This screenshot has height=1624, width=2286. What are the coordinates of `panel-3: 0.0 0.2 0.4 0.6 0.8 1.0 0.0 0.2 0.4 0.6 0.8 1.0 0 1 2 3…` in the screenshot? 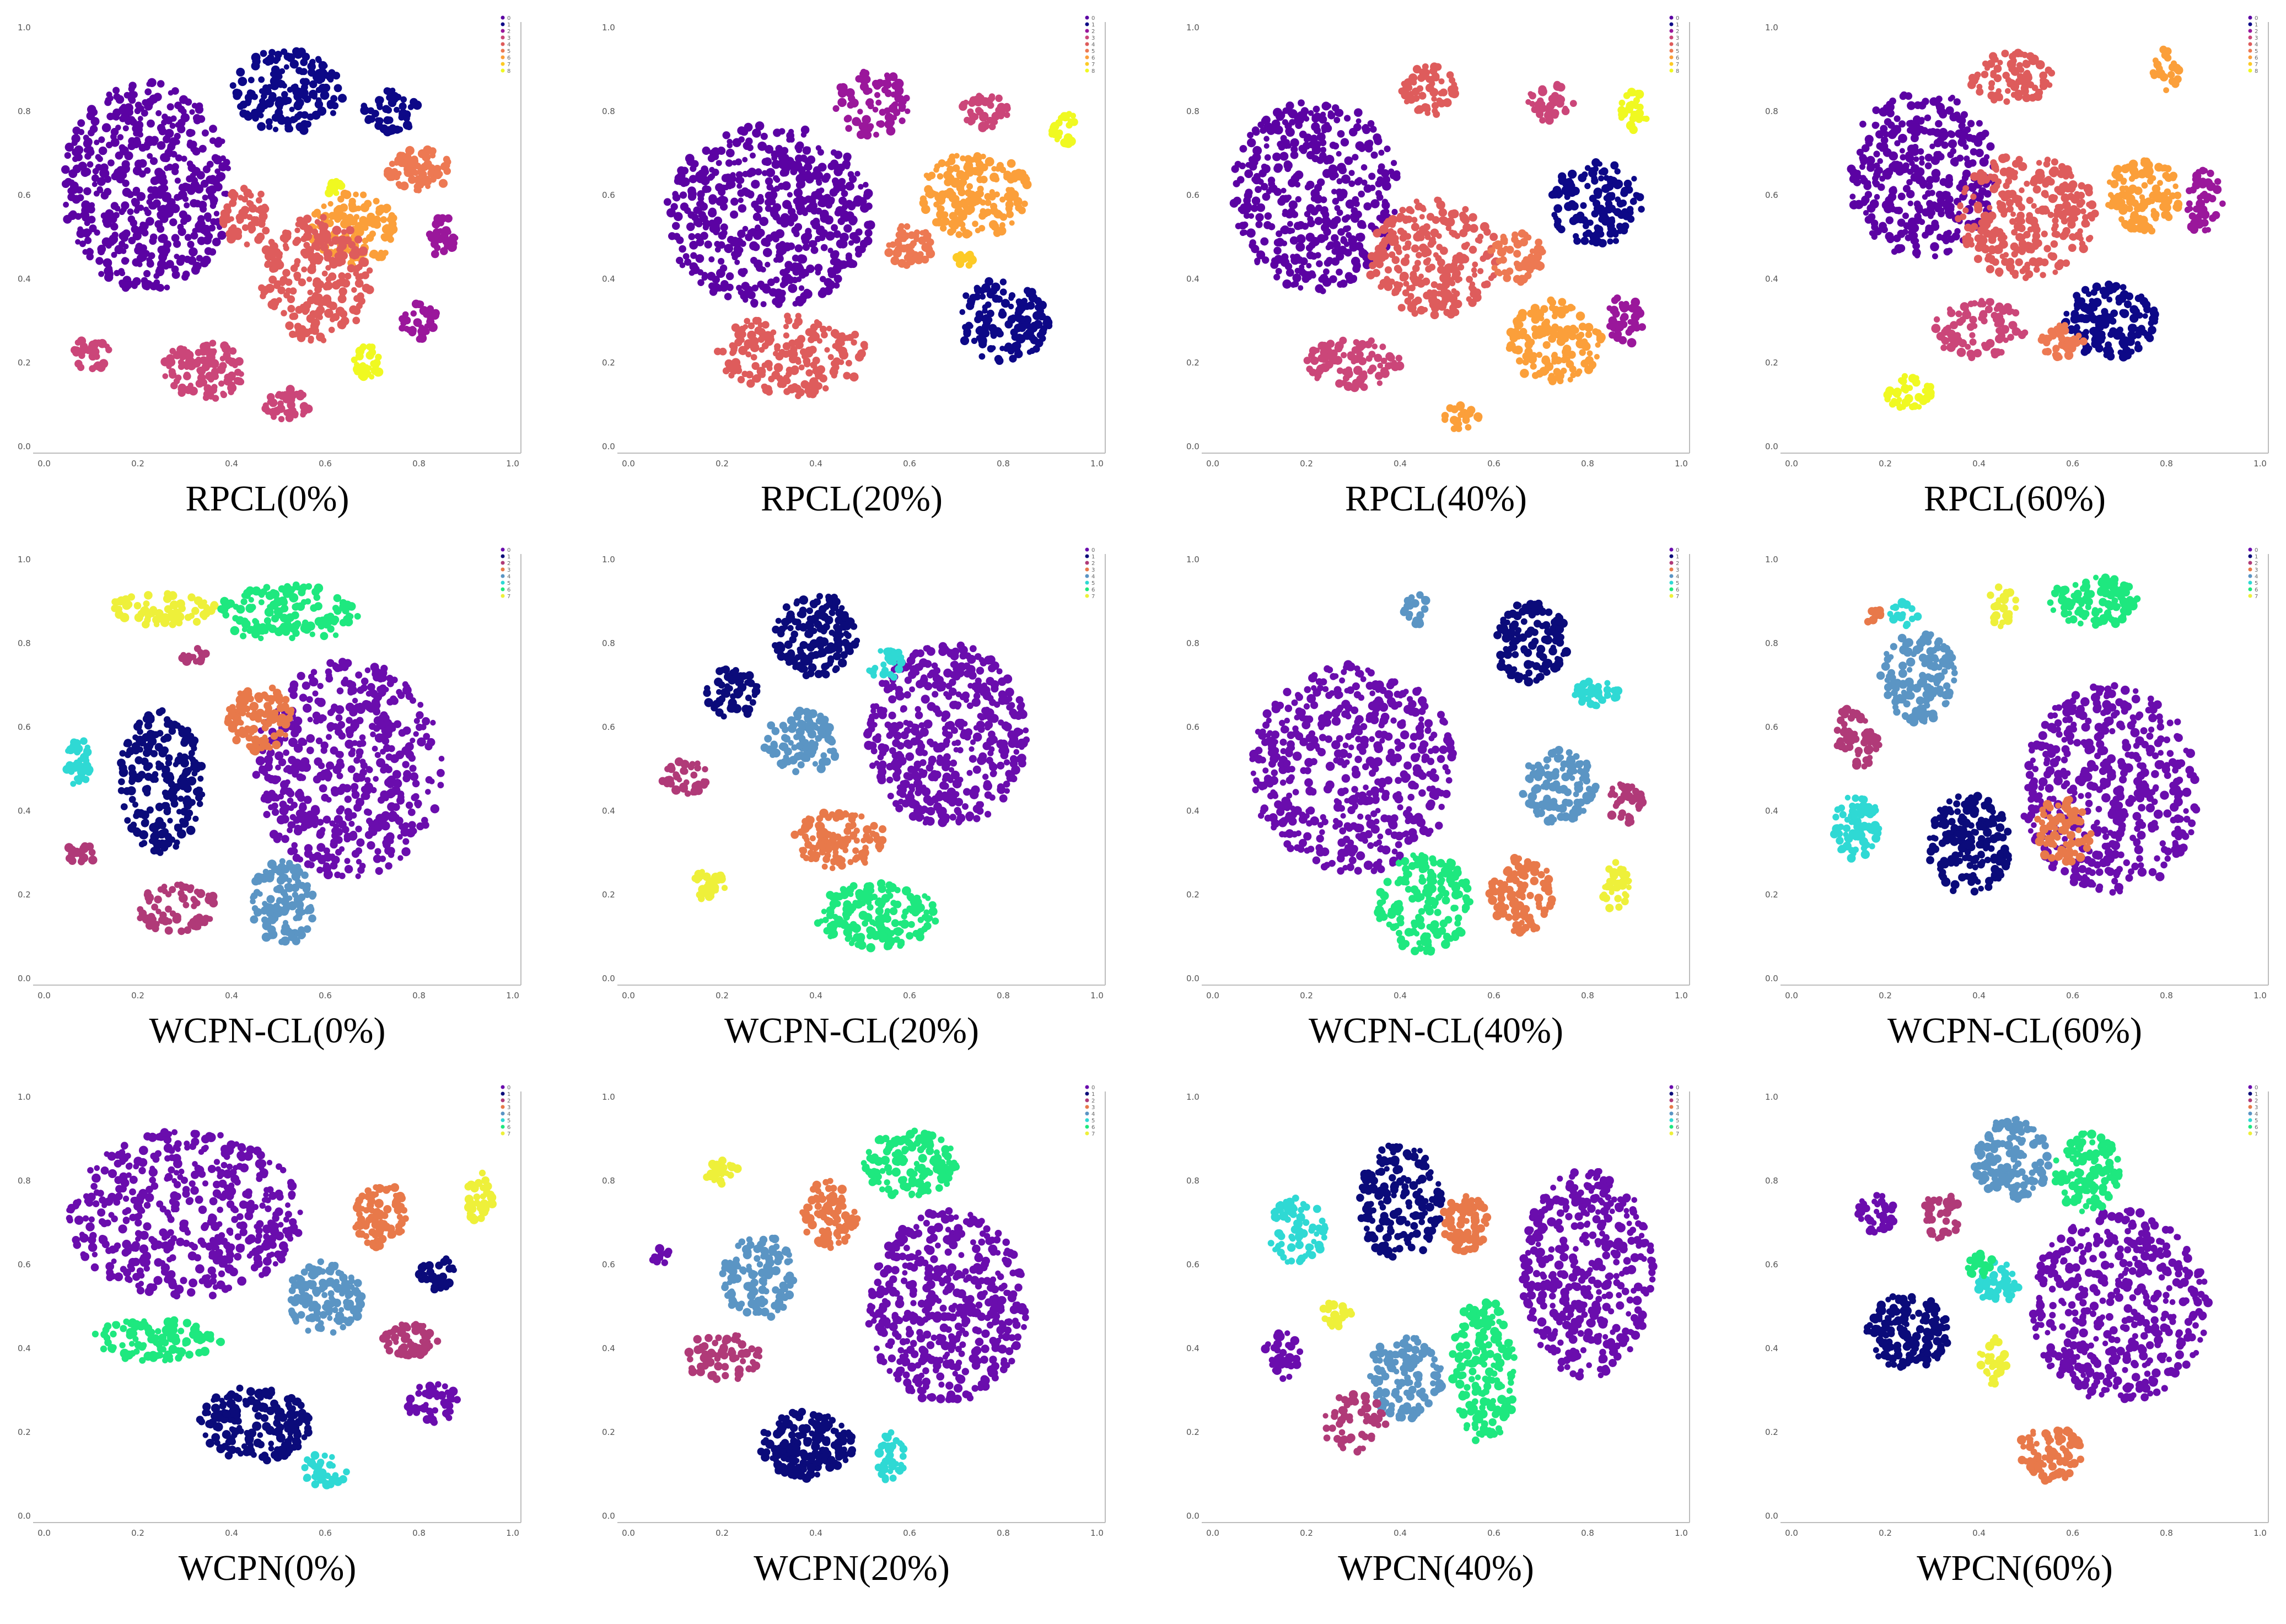 It's located at (1436, 270).